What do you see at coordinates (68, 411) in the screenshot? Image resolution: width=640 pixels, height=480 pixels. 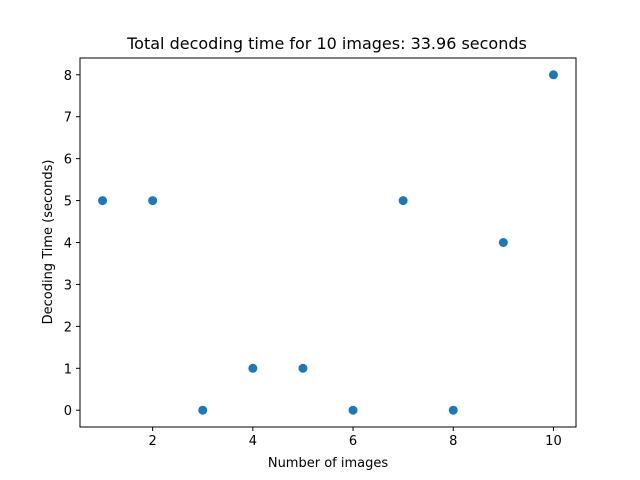 I see `y-tick-label: 0` at bounding box center [68, 411].